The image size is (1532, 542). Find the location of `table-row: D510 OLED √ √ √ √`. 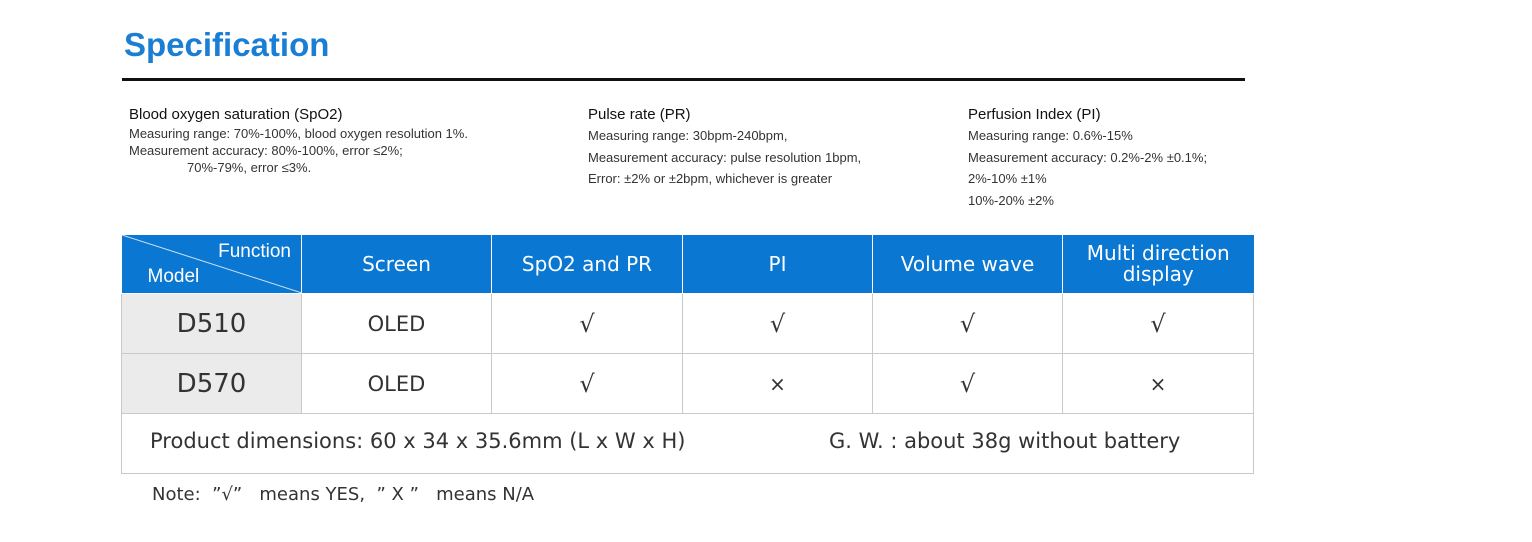

table-row: D510 OLED √ √ √ √ is located at coordinates (687, 323).